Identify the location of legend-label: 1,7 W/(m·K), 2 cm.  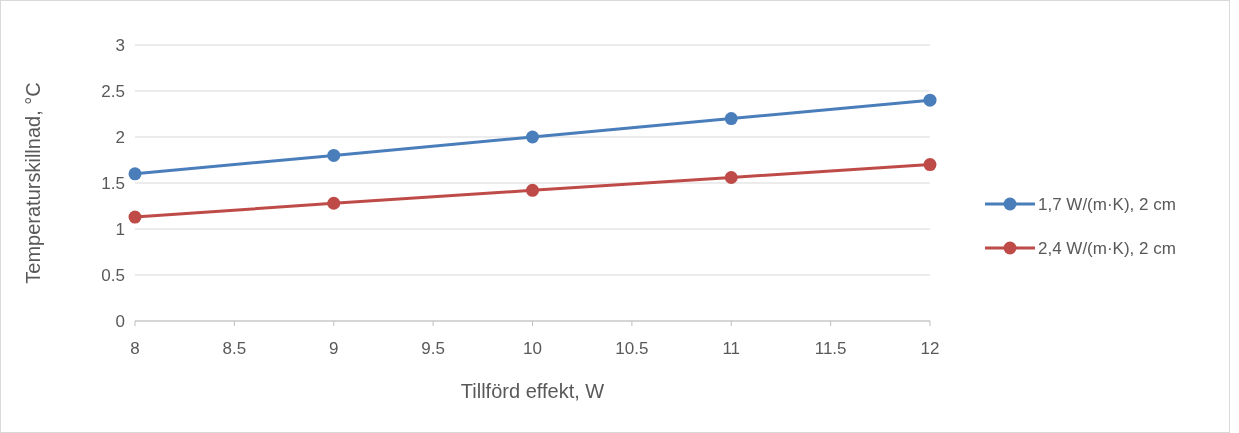
(1107, 204).